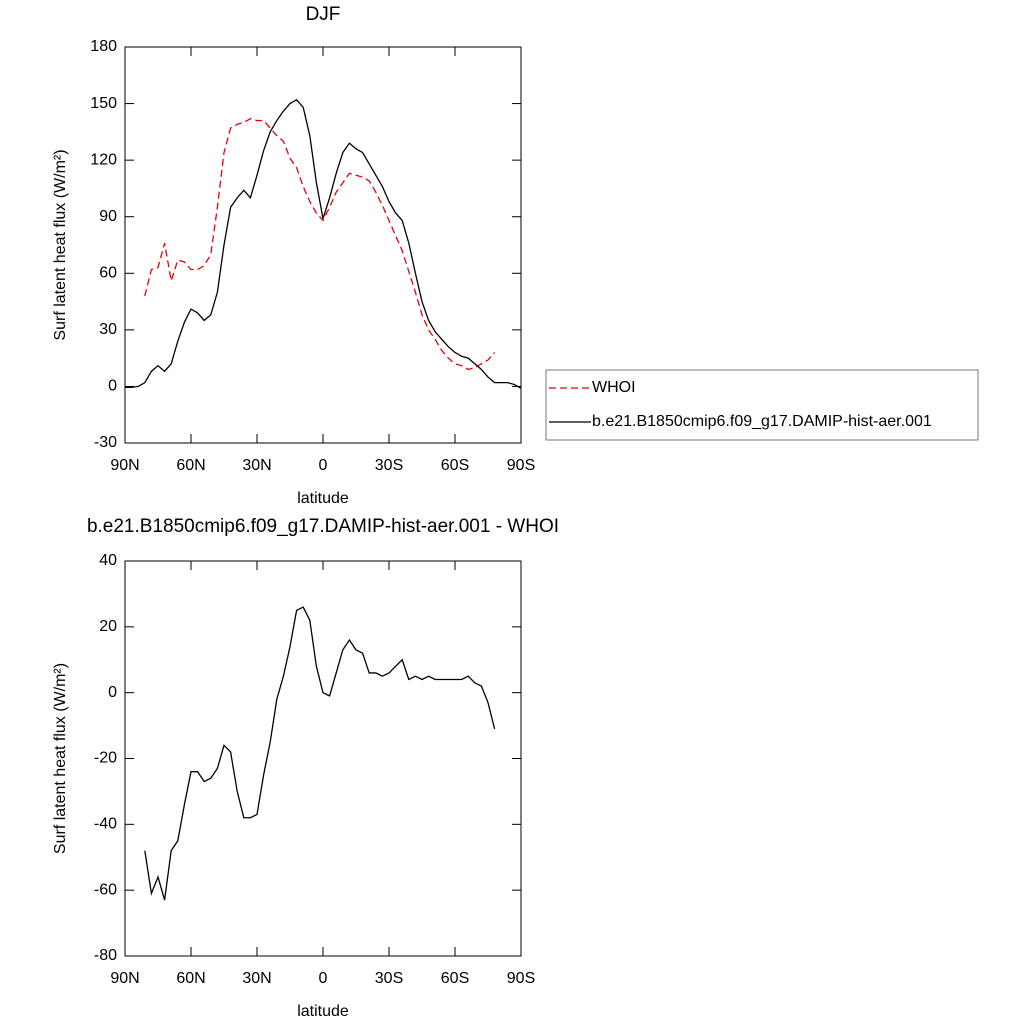 This screenshot has height=1029, width=1024. I want to click on legend-label: WHOI, so click(614, 387).